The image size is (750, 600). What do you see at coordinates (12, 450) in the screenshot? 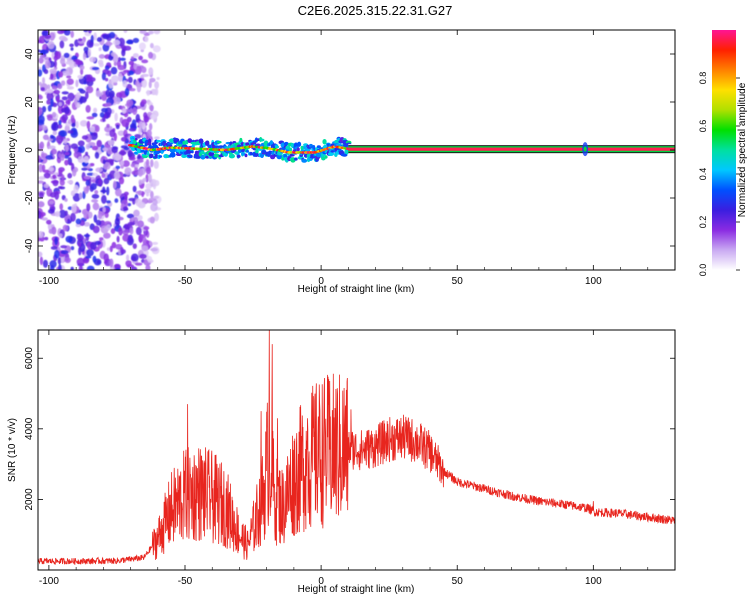
I see `snr-ylabel: SNR (10 * v/v)` at bounding box center [12, 450].